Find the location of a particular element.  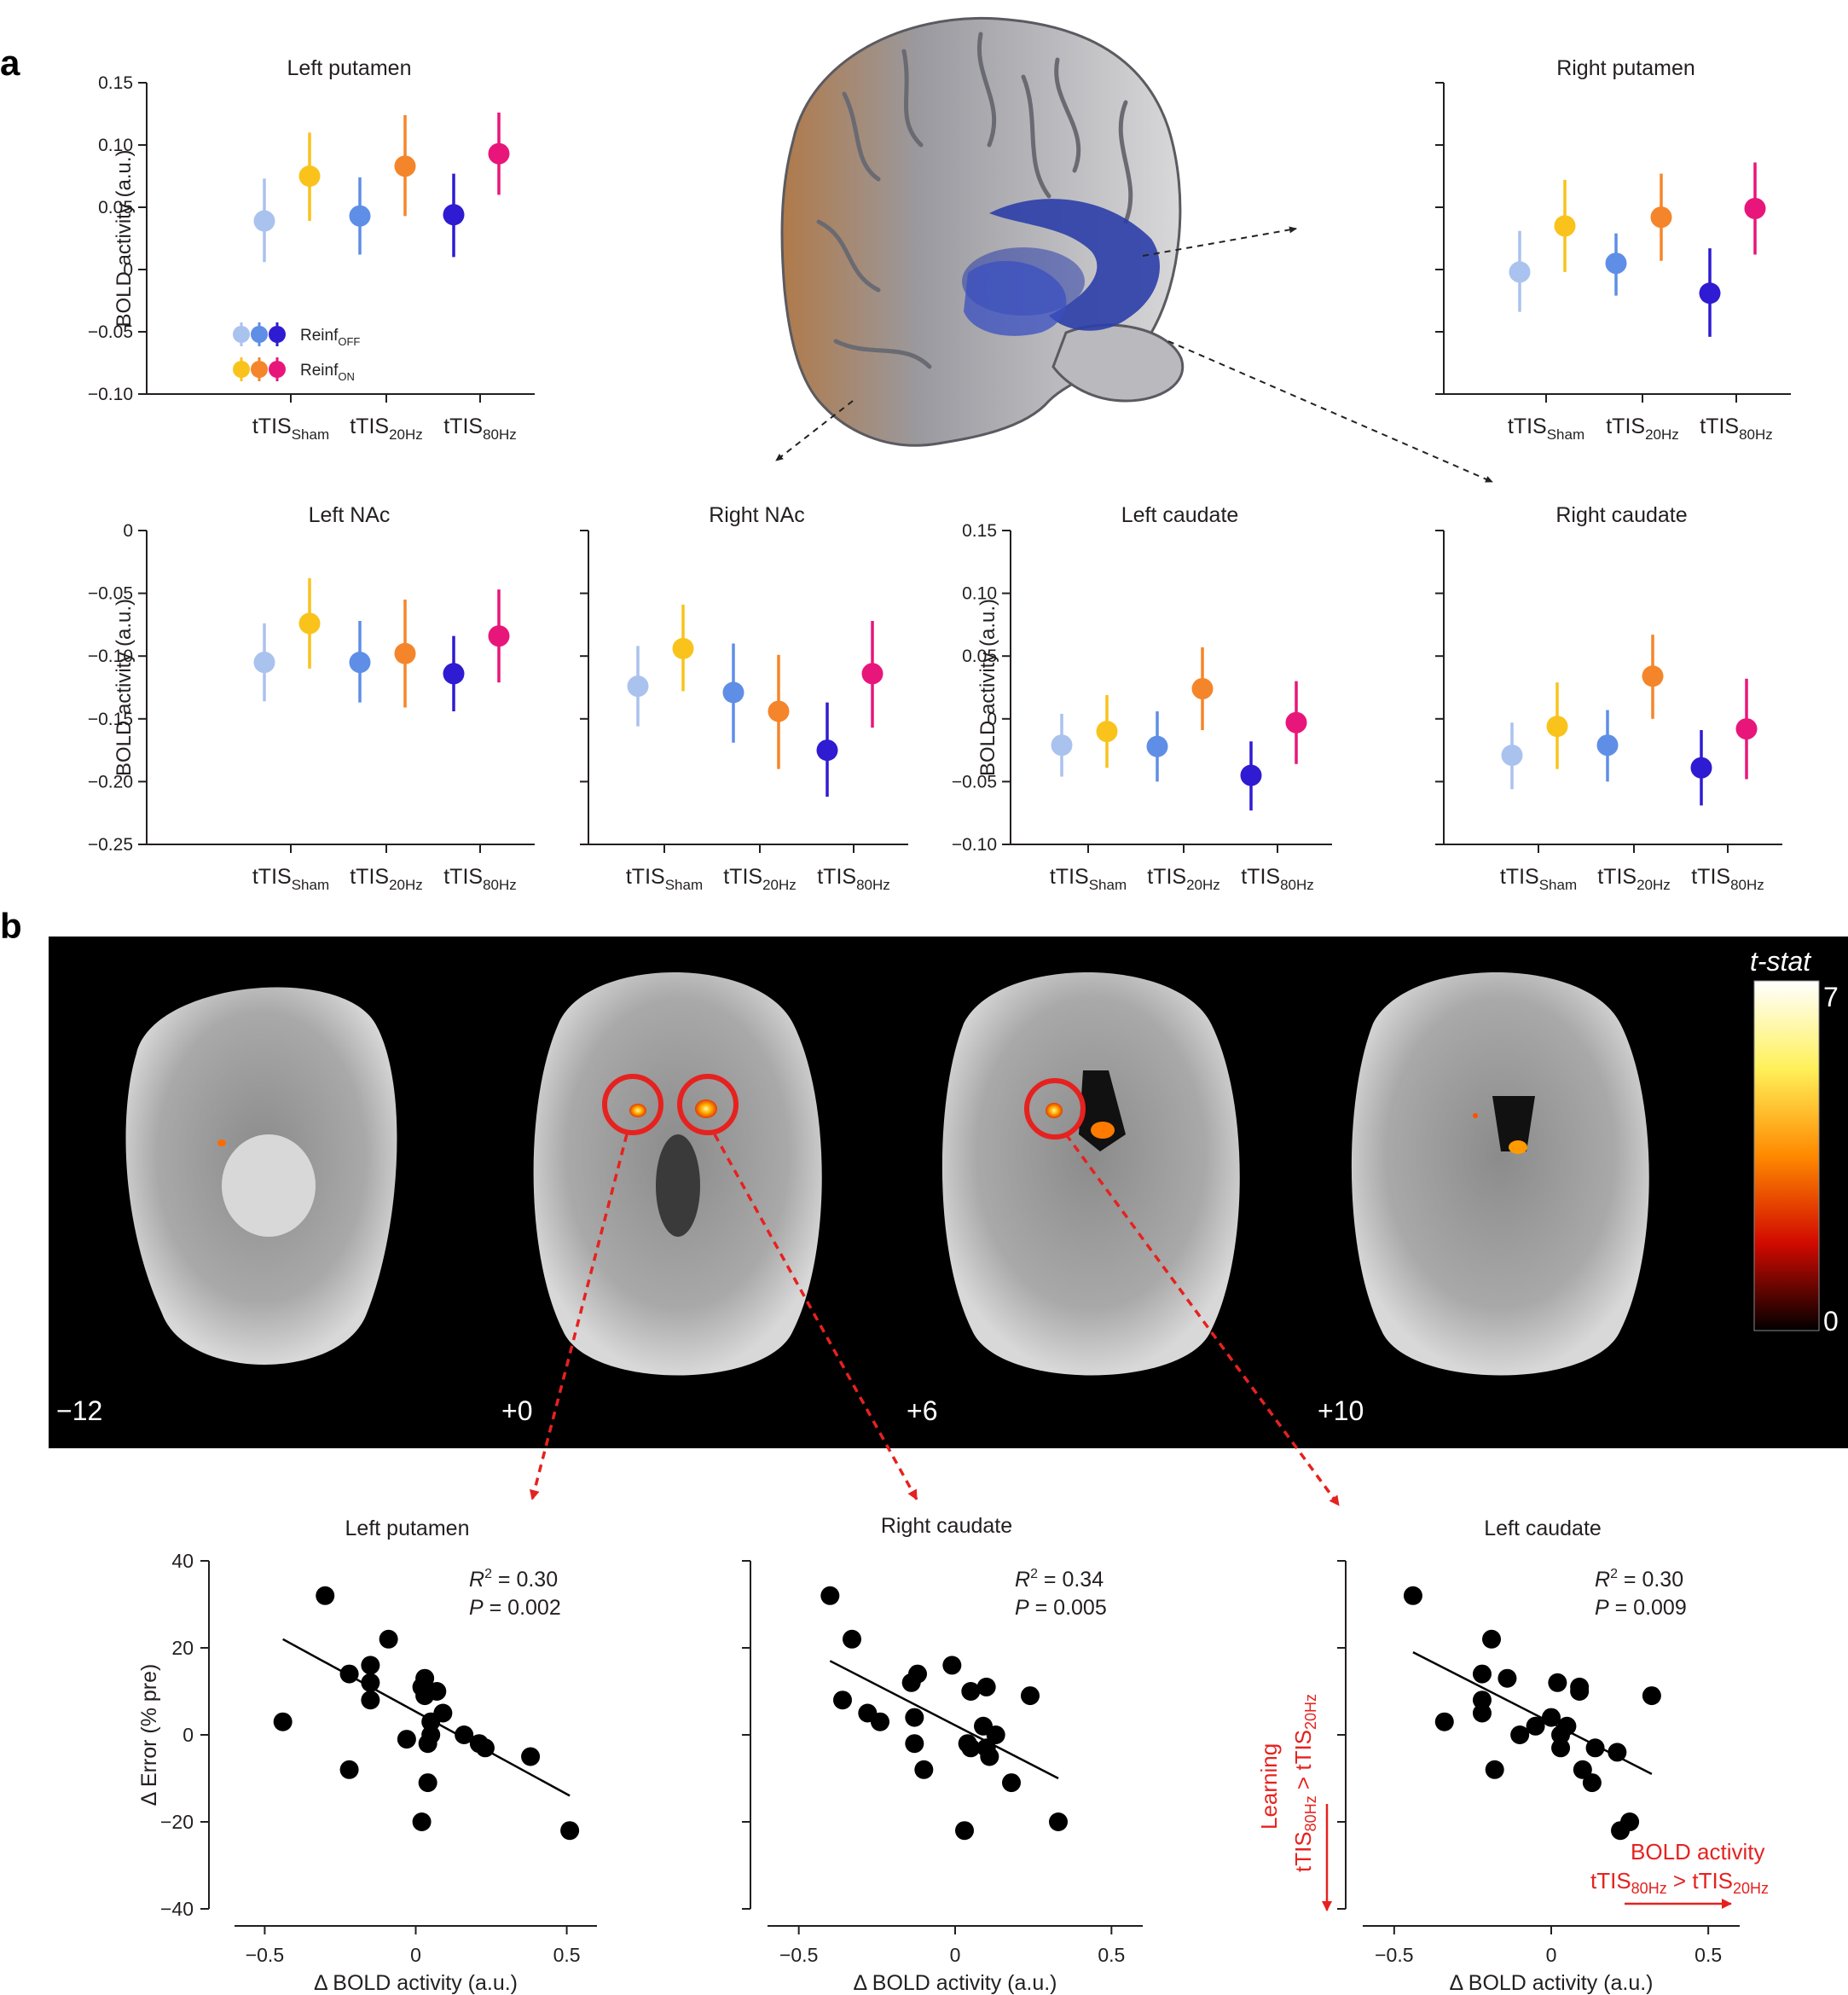

x-tick-label: tTIS80Hz is located at coordinates (1278, 879).